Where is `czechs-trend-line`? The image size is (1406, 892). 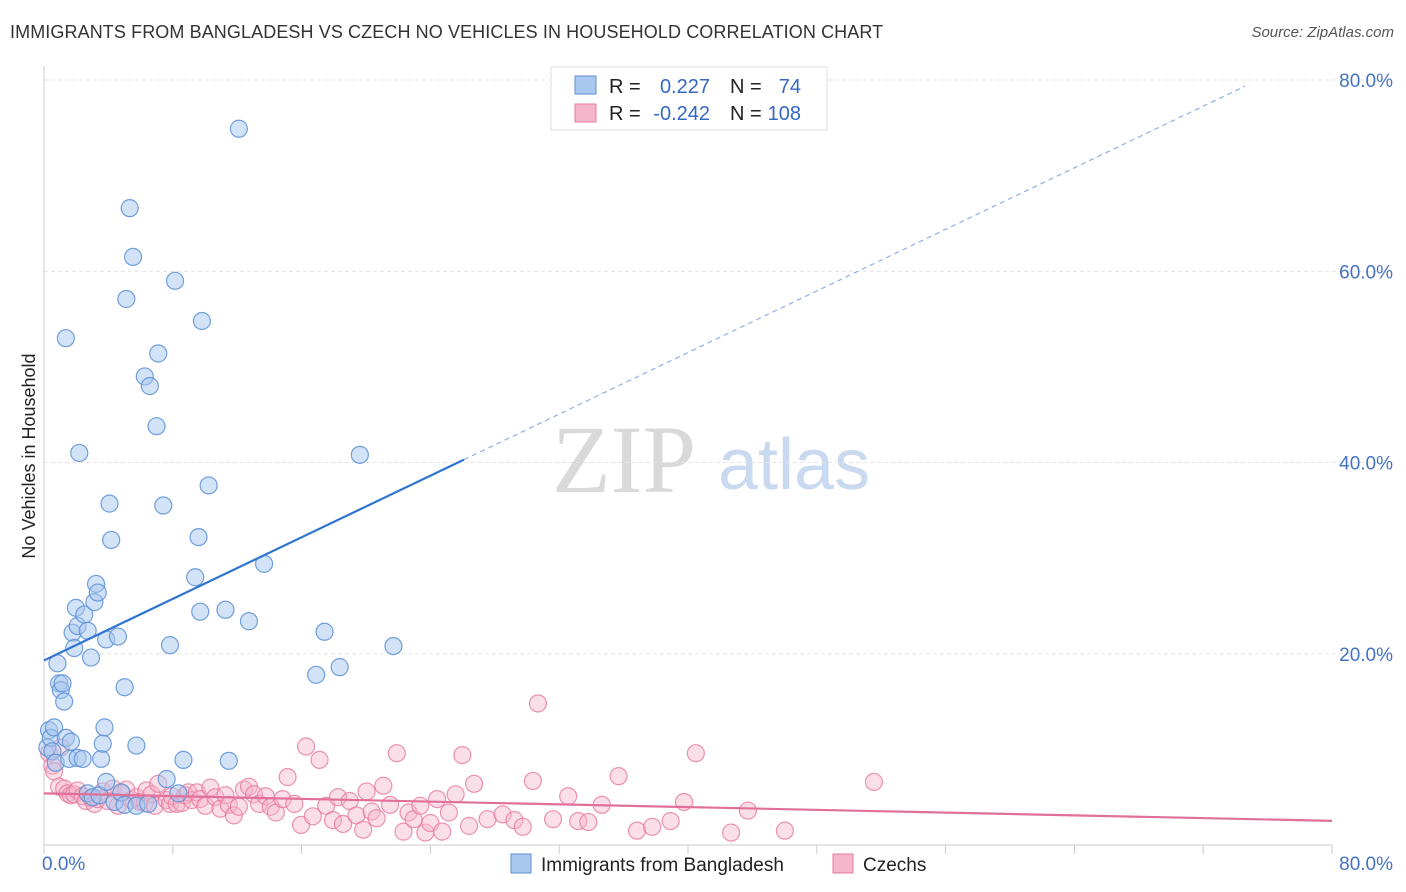
czechs-trend-line is located at coordinates (688, 807).